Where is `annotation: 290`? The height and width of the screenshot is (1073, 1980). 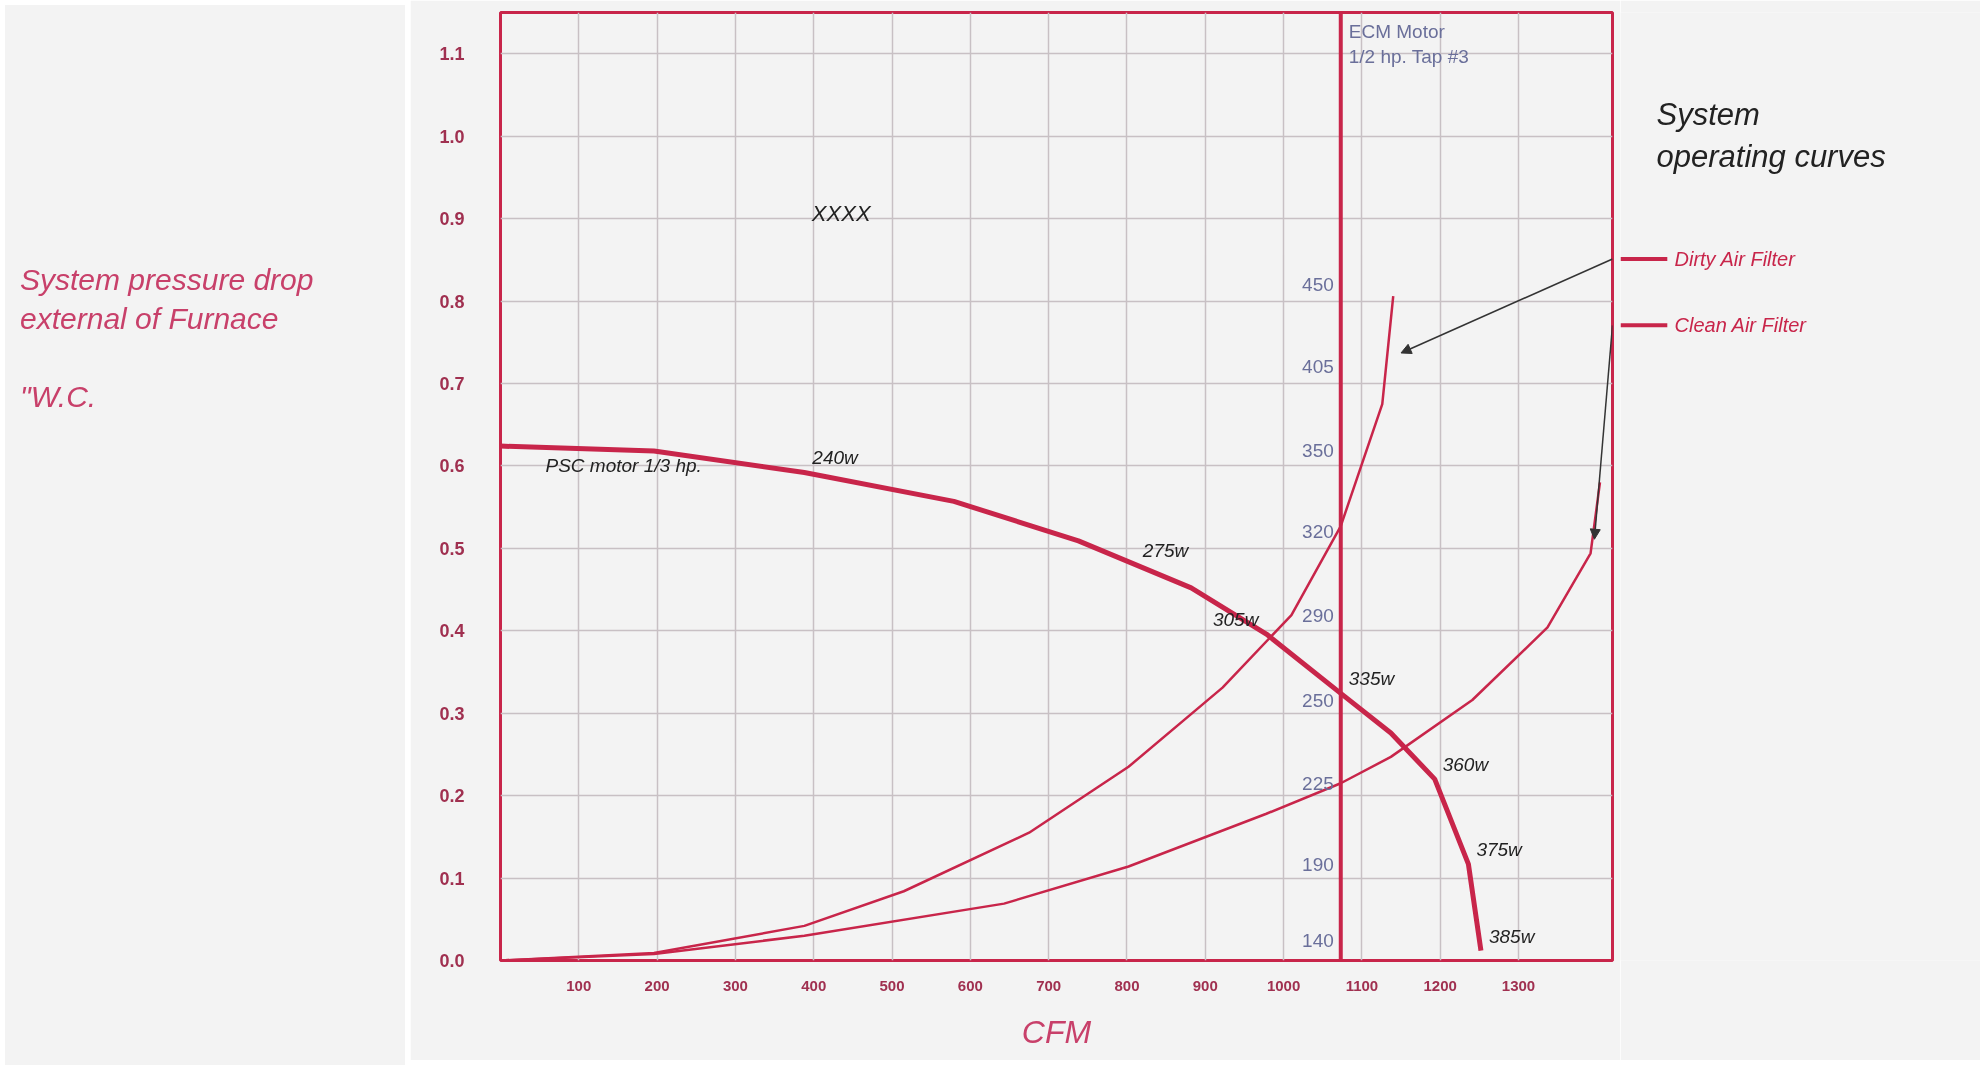 annotation: 290 is located at coordinates (1318, 615).